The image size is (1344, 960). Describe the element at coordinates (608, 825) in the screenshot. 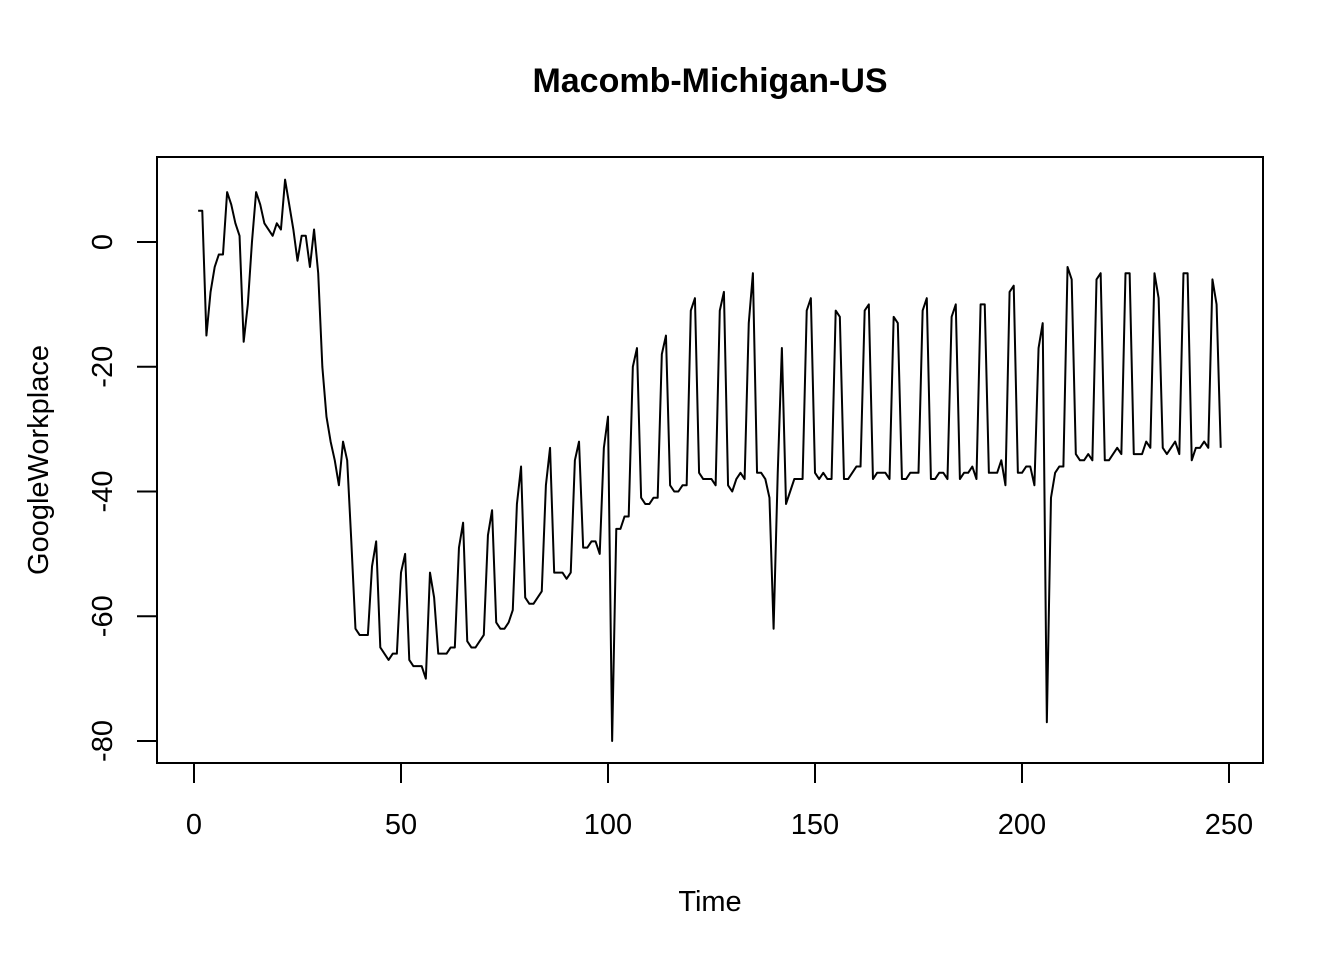

I see `x-tick-label: 100` at that location.